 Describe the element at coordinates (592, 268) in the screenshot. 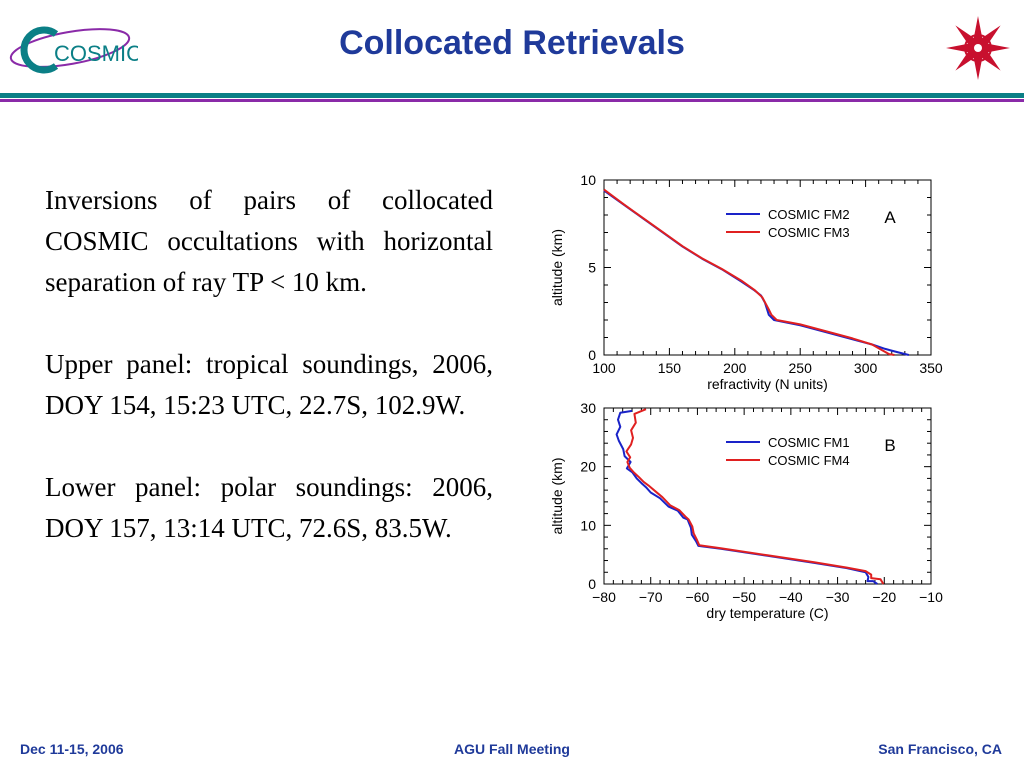

I see `panel-a-y-tick-label: 5` at that location.